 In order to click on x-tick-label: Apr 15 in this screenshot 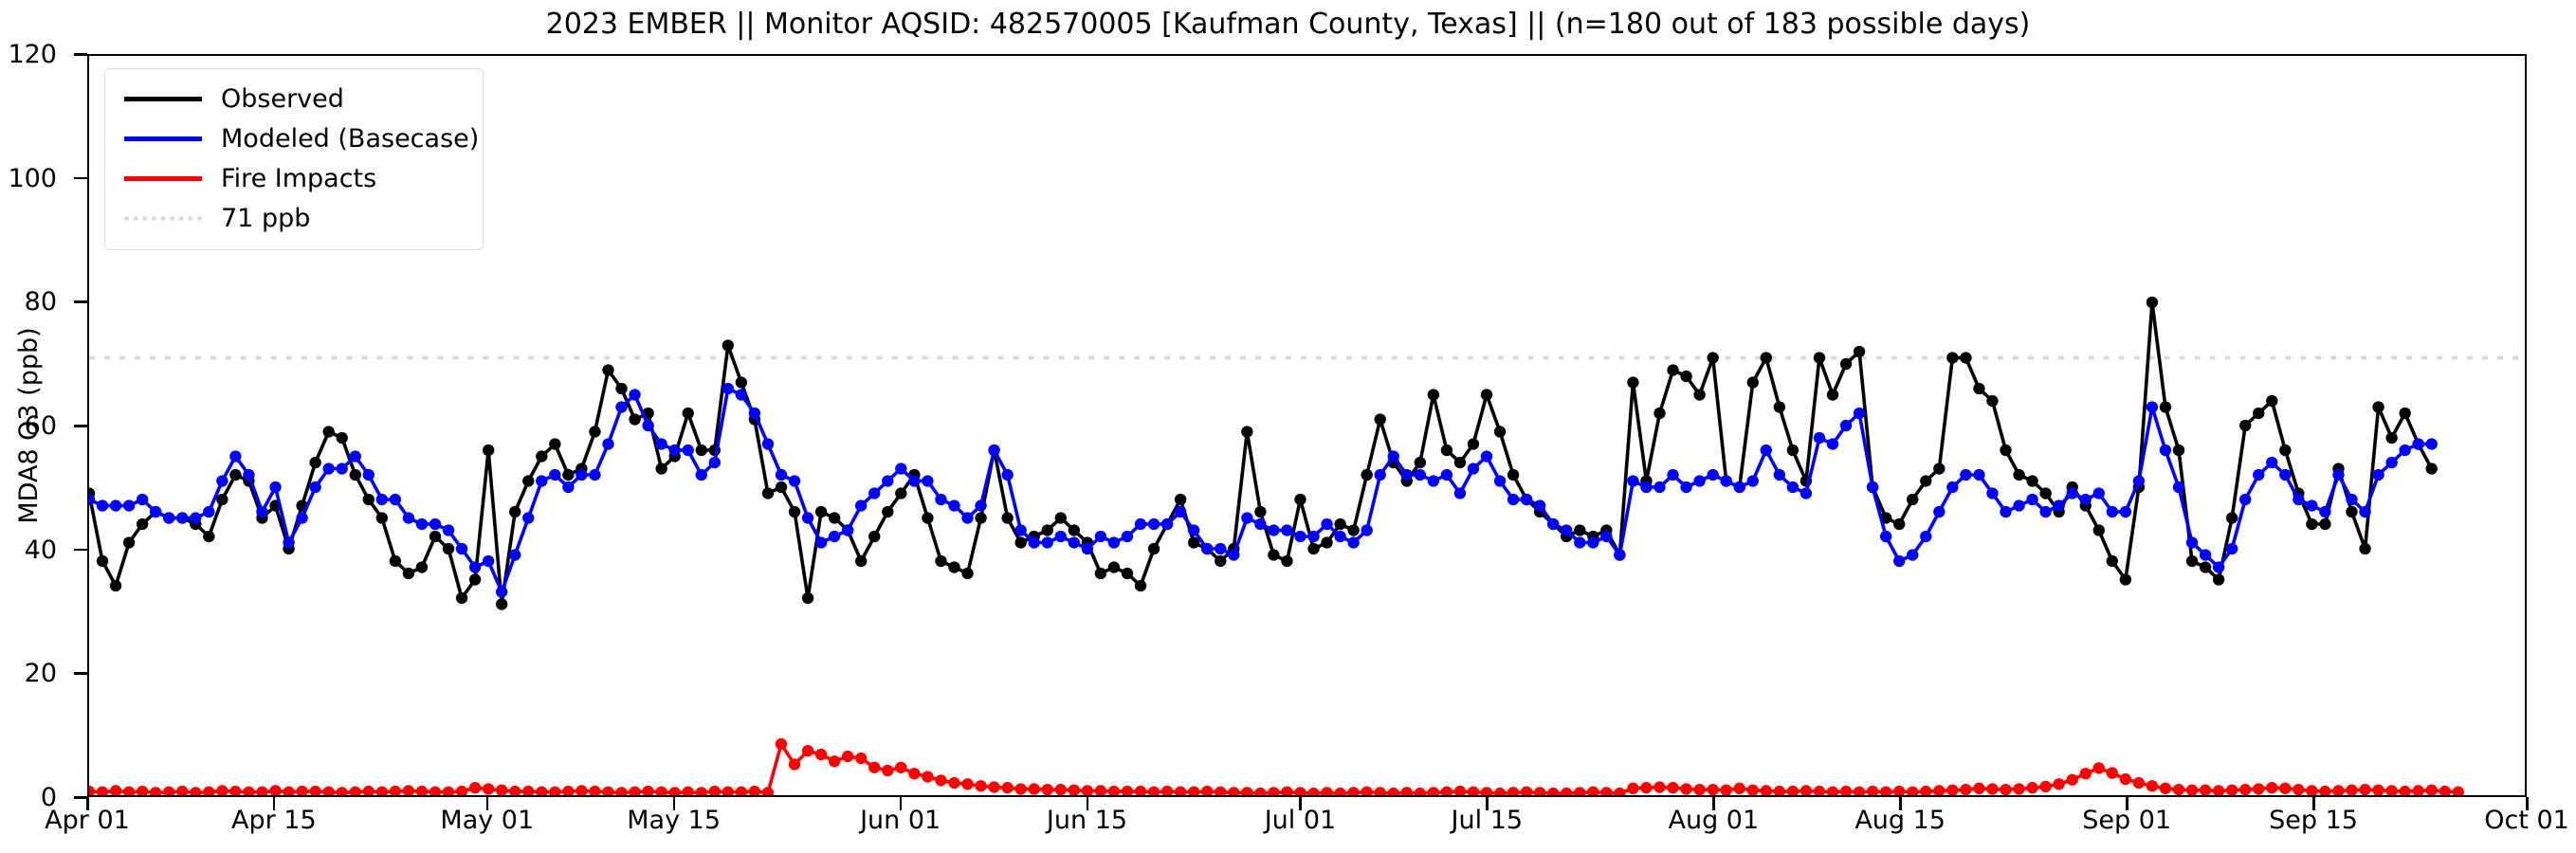, I will do `click(274, 820)`.